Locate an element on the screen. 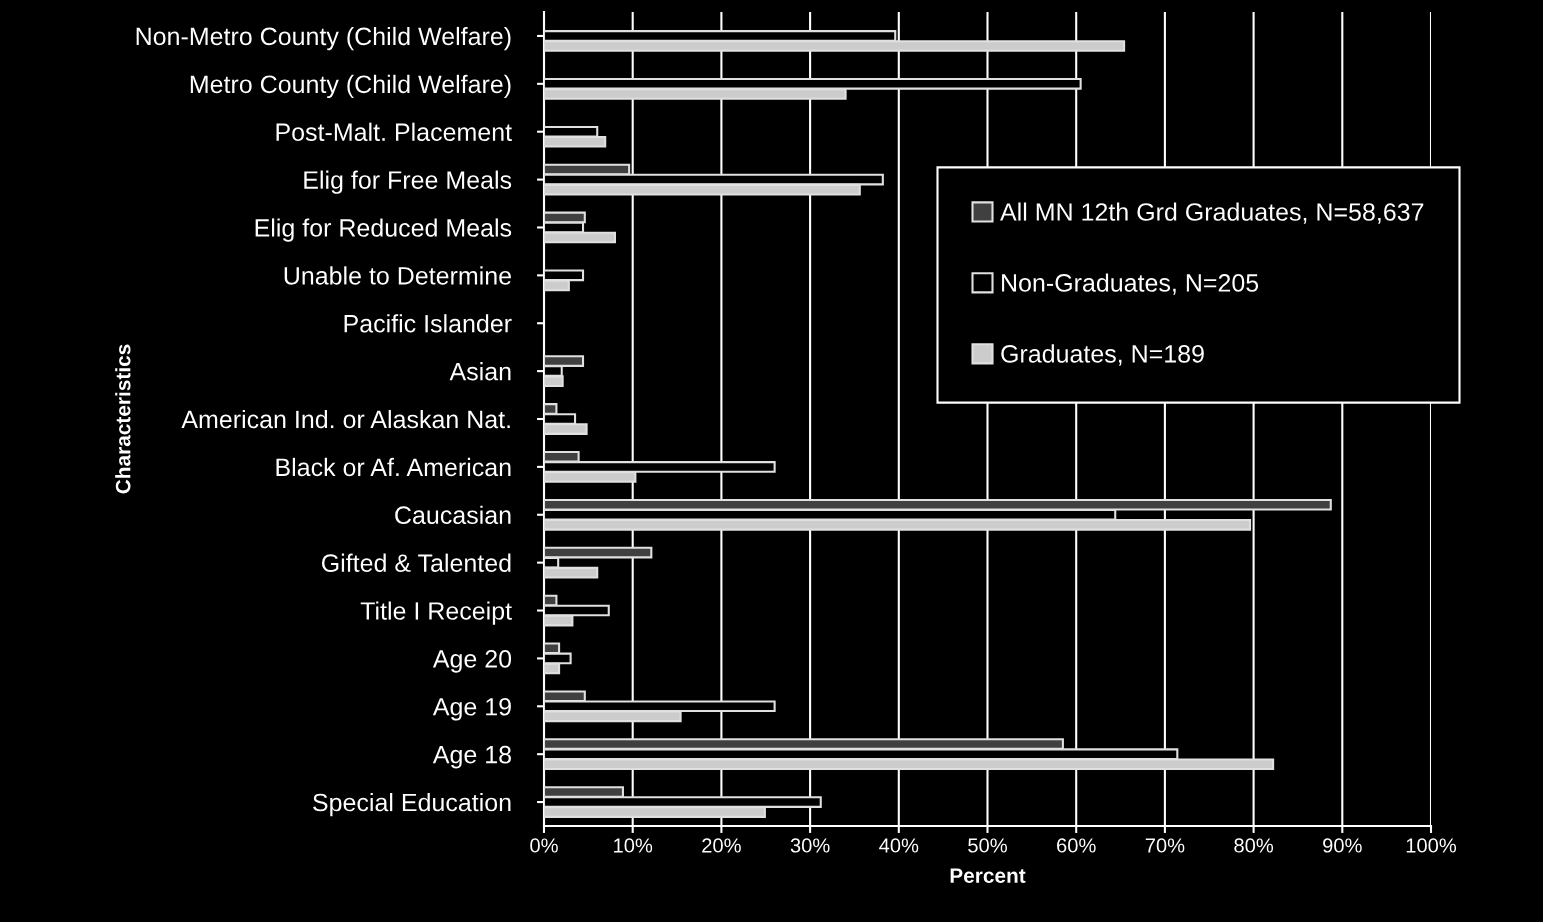 This screenshot has height=922, width=1543. y-tick-label: Post-Malt. Placement is located at coordinates (394, 132).